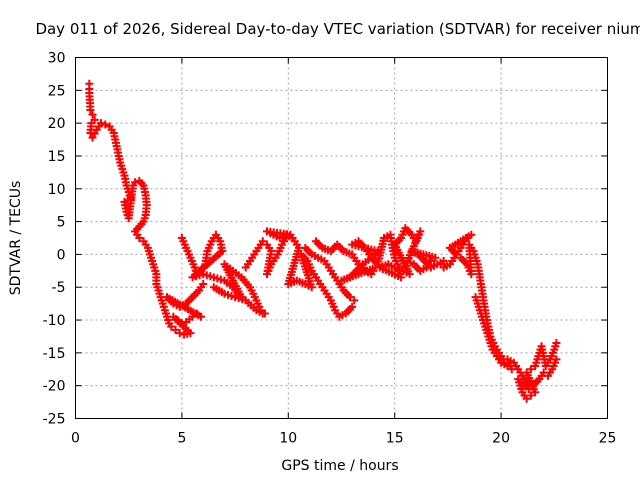  Describe the element at coordinates (54, 354) in the screenshot. I see `y-tick-label: -15` at that location.